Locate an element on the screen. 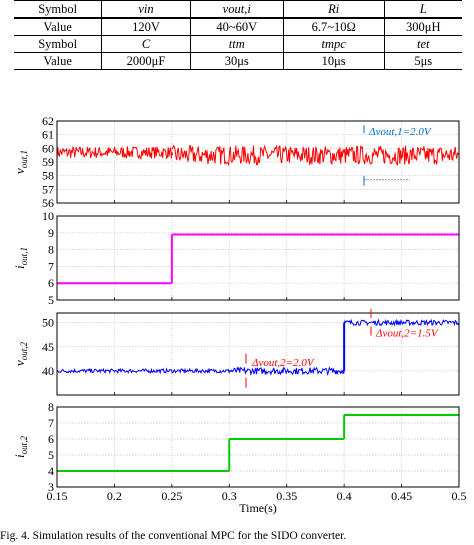  table-cell: C is located at coordinates (146, 44).